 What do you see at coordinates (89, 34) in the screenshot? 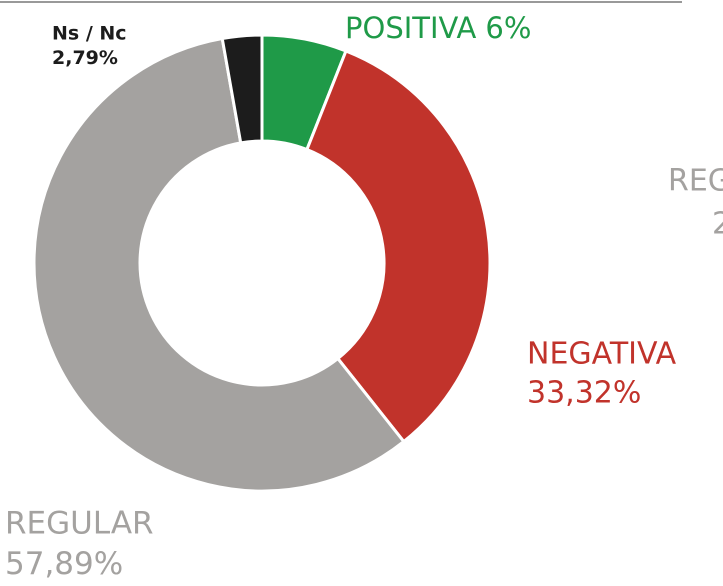
I see `slice-name: Ns / Nc` at bounding box center [89, 34].